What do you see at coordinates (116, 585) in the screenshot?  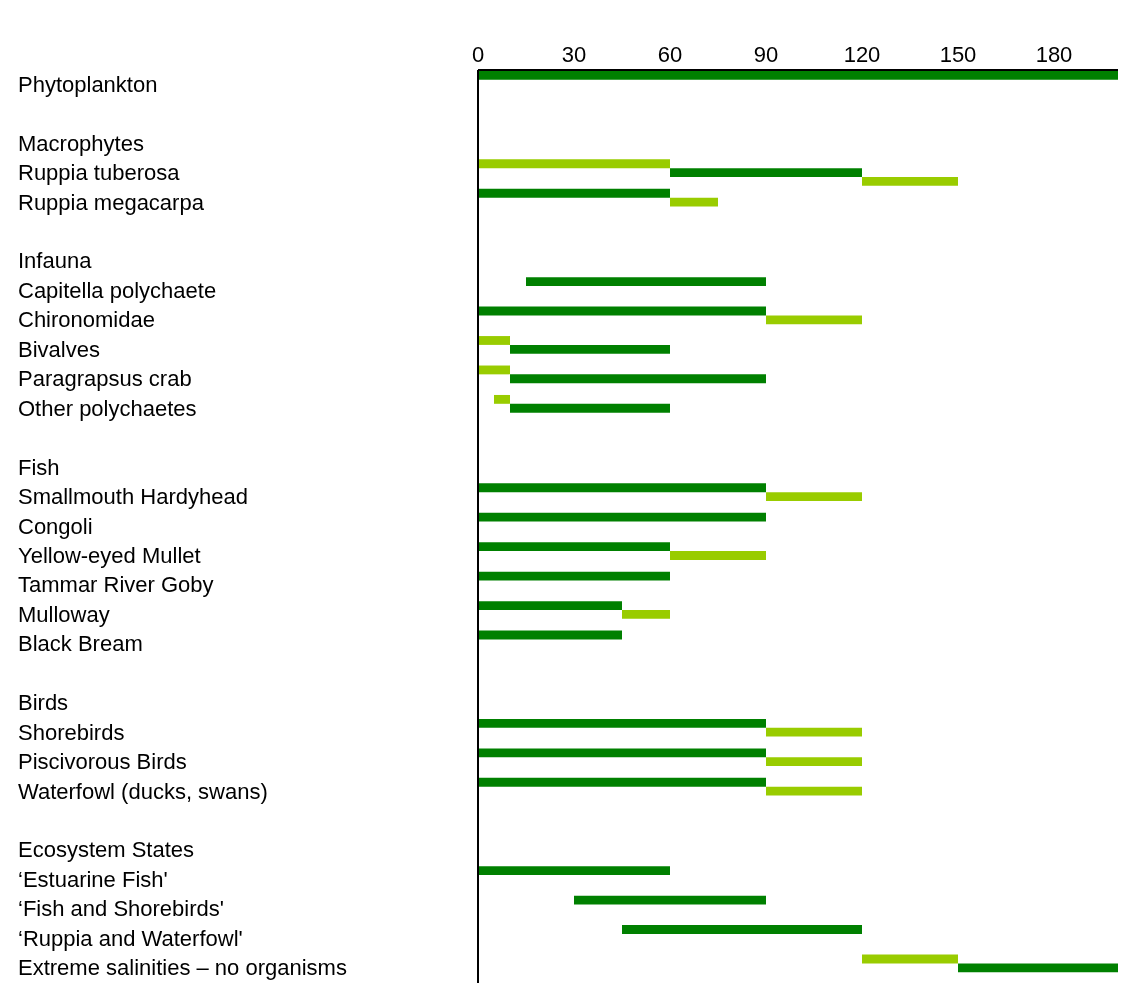 I see `y-tick-label: Tammar River Goby` at bounding box center [116, 585].